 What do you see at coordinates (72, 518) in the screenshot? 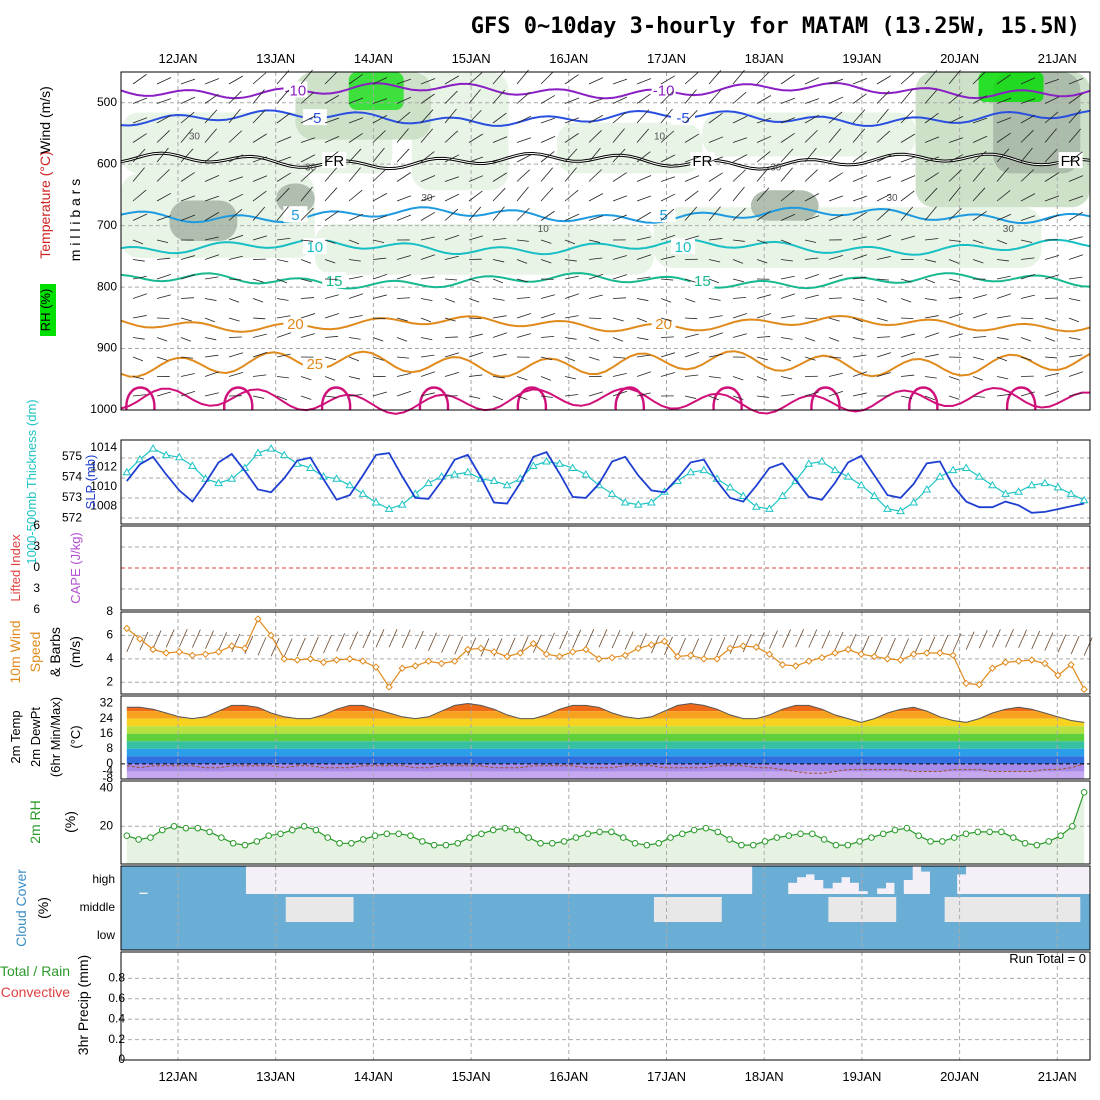
I see `thickness-tick: 572` at bounding box center [72, 518].